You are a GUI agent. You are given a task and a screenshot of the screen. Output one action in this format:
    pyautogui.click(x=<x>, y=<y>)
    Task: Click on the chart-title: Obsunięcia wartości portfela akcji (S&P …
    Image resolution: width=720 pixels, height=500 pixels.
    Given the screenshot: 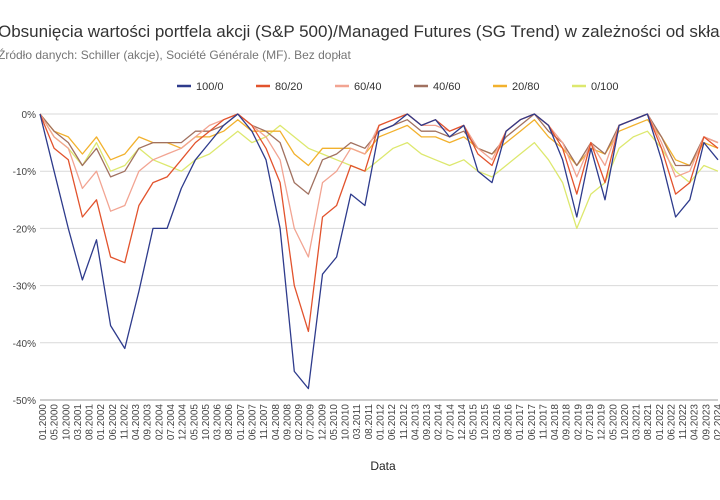 What is the action you would take?
    pyautogui.click(x=360, y=31)
    